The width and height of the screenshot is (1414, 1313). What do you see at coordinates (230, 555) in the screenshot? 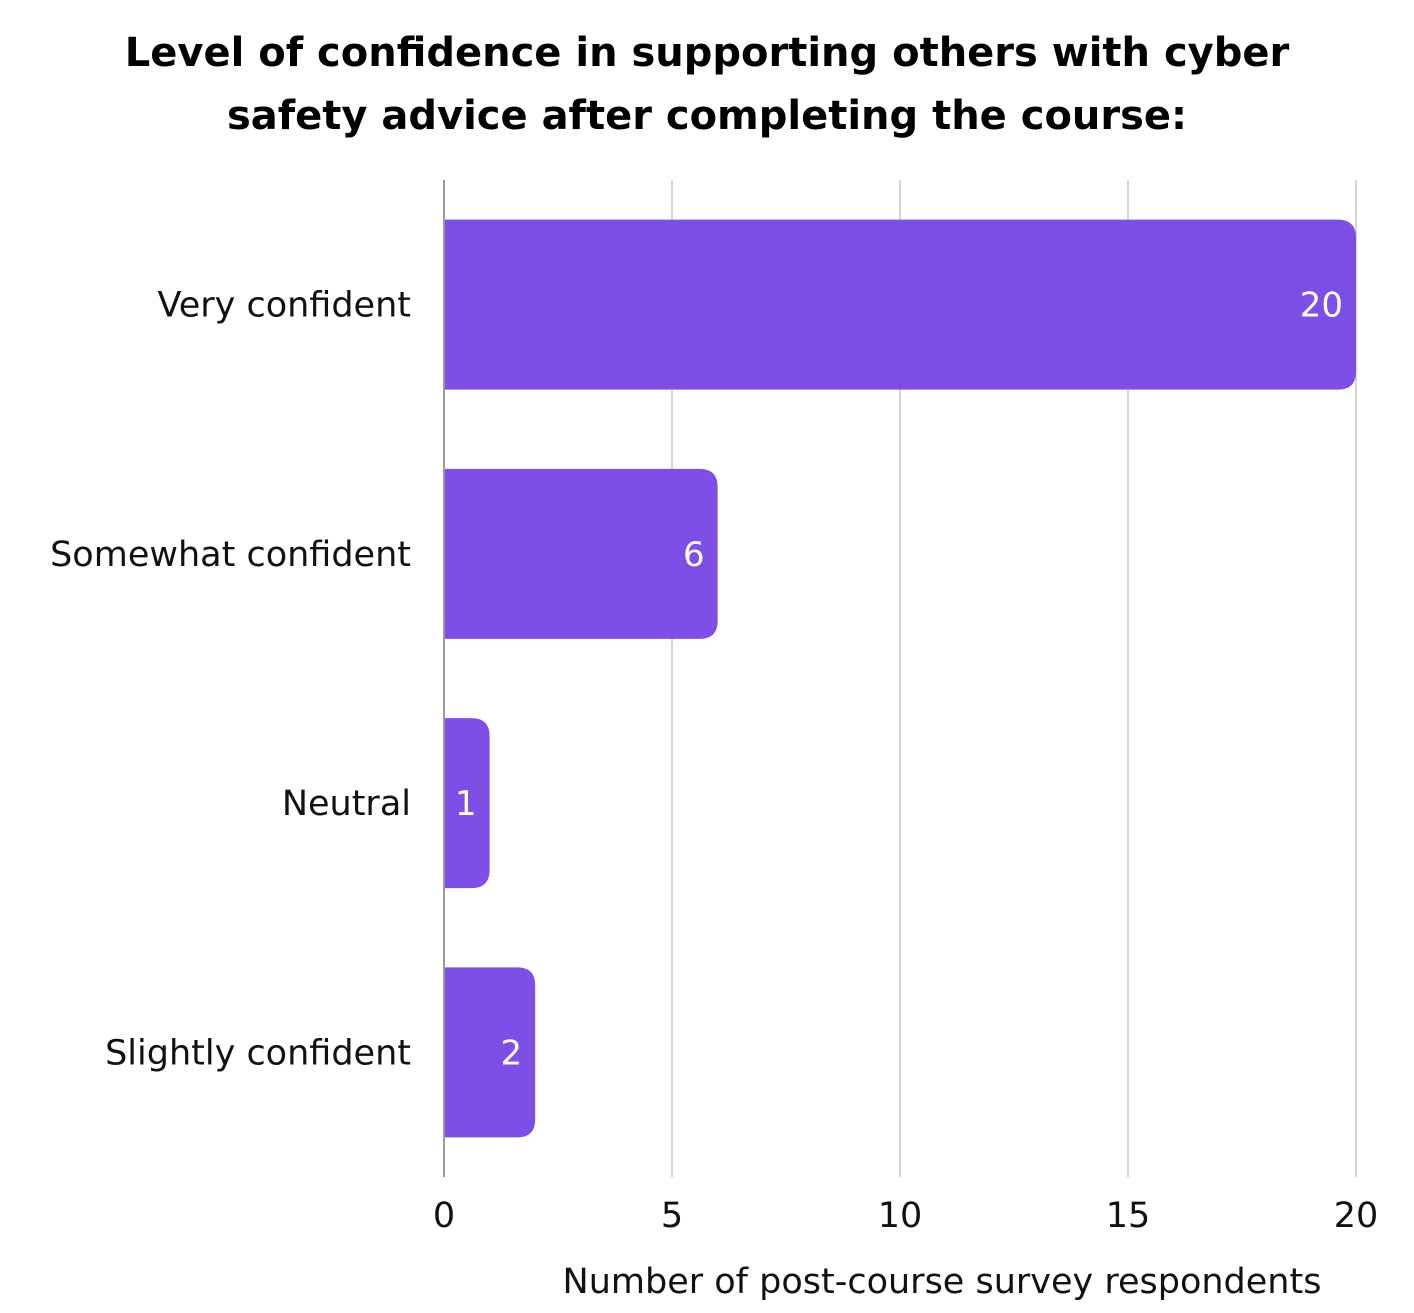
I see `category-label-1: Somewhat confident` at bounding box center [230, 555].